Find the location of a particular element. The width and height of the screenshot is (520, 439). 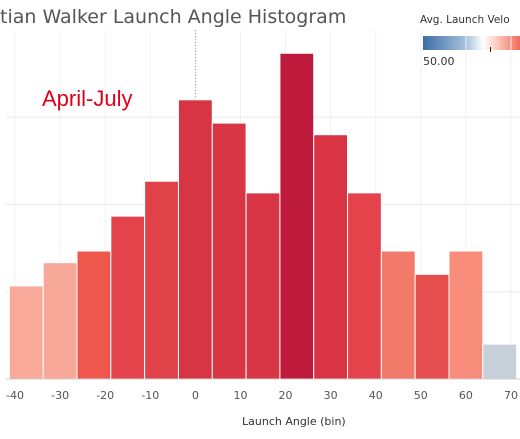

x-tick-label: 40 is located at coordinates (376, 395).